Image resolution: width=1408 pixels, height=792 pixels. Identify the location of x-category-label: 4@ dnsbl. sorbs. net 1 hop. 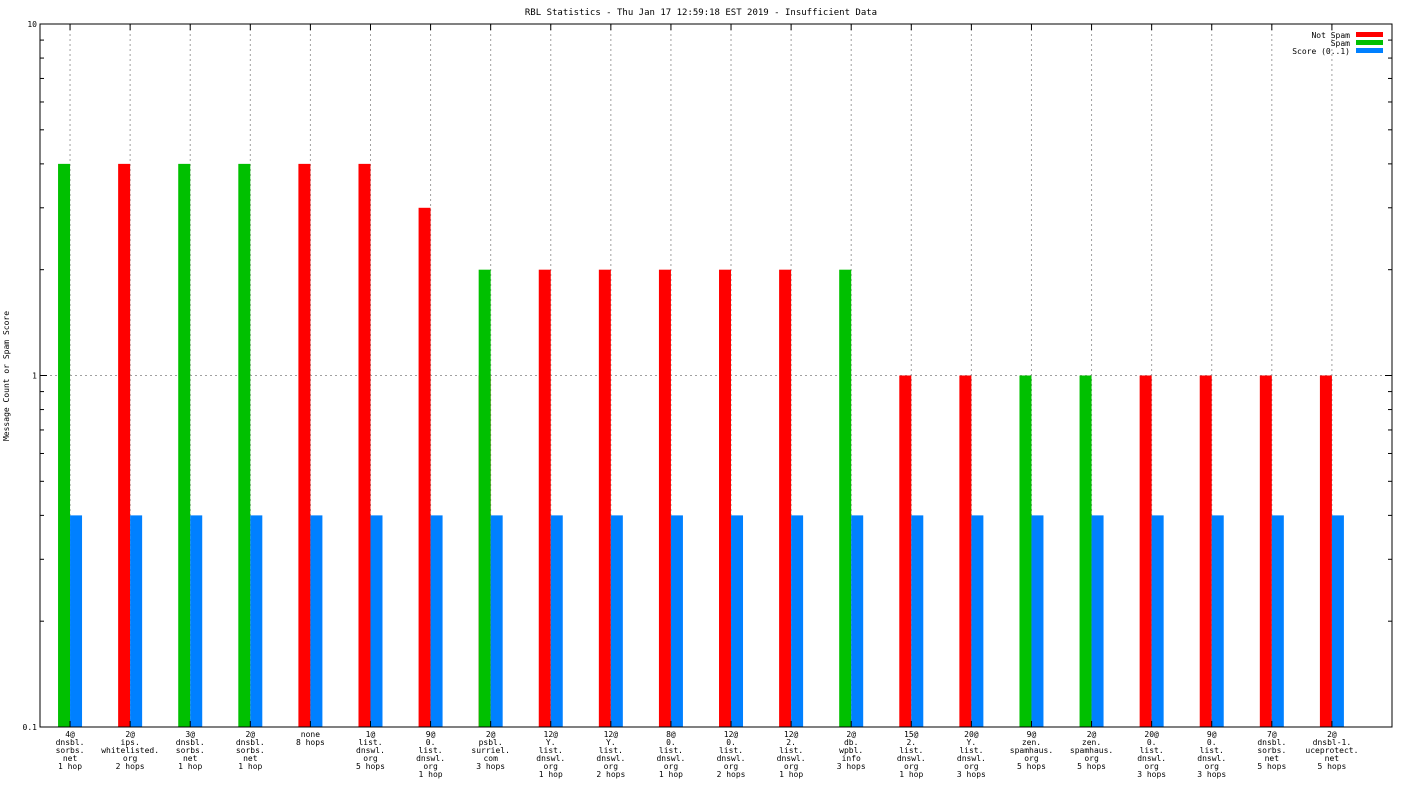
(70, 750).